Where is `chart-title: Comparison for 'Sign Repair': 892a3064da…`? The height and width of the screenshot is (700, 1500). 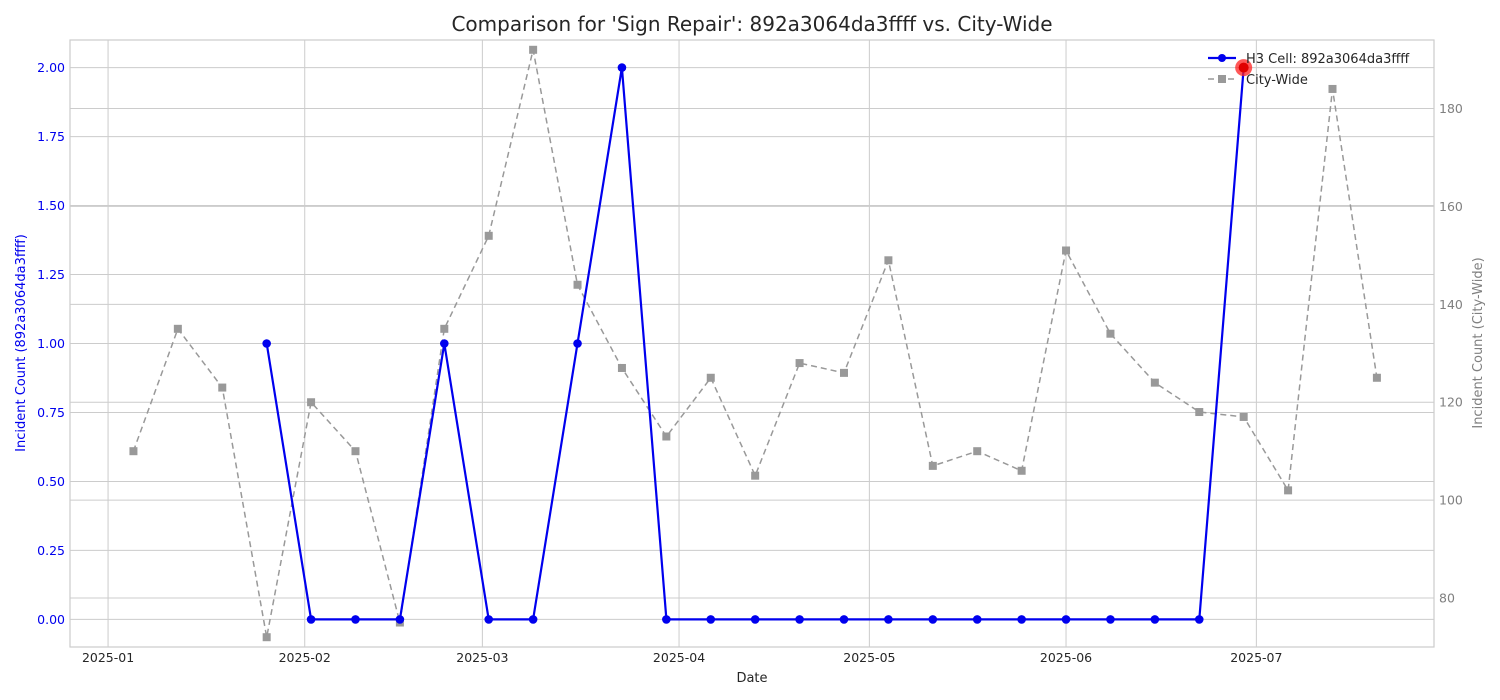 chart-title: Comparison for 'Sign Repair': 892a3064da… is located at coordinates (751, 24).